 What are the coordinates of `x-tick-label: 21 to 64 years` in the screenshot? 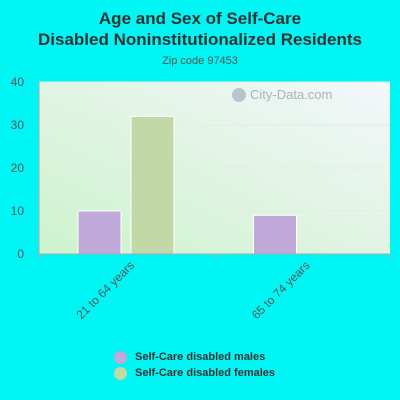 It's located at (105, 290).